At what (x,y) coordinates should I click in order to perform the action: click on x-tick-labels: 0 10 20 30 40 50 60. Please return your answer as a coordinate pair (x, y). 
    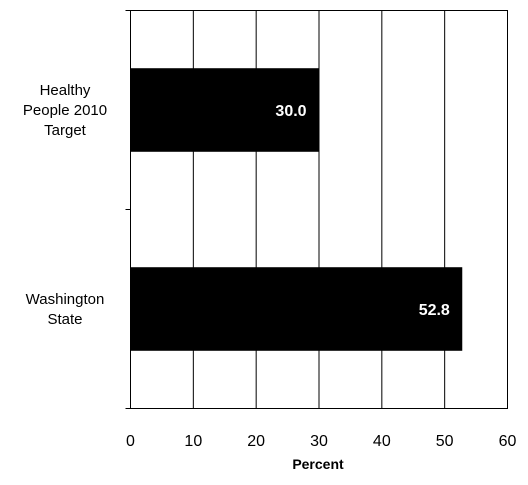
    Looking at the image, I should click on (321, 441).